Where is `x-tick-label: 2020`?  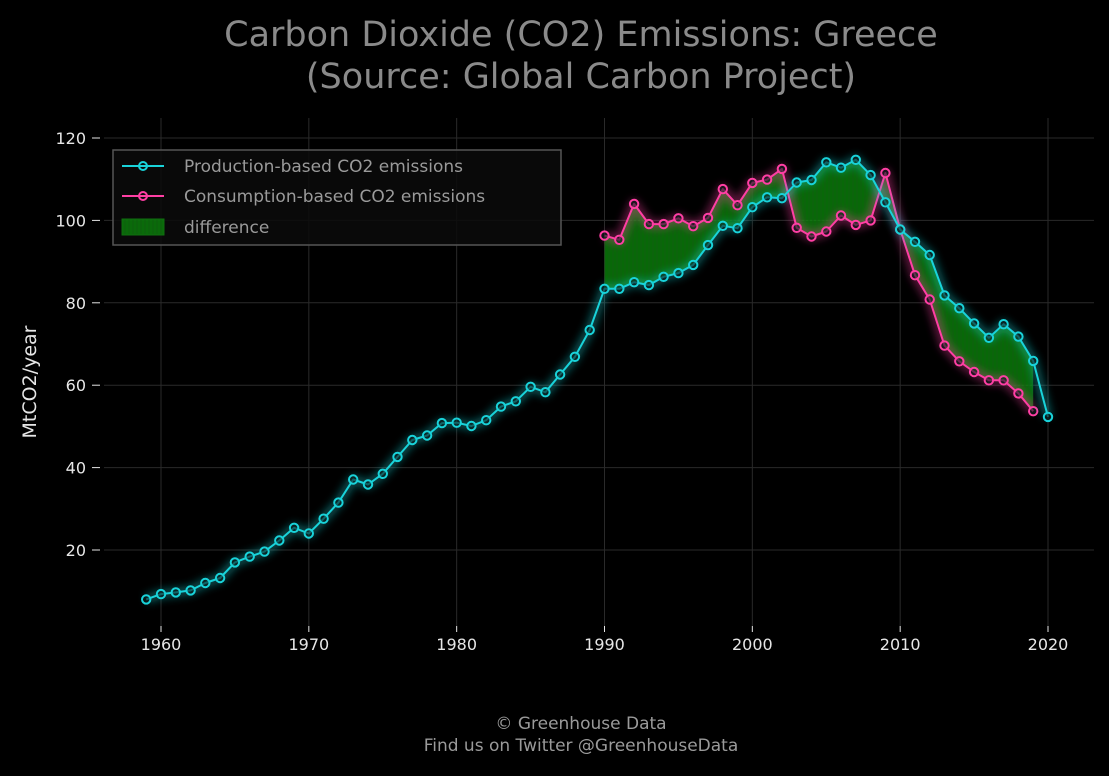 x-tick-label: 2020 is located at coordinates (1048, 644).